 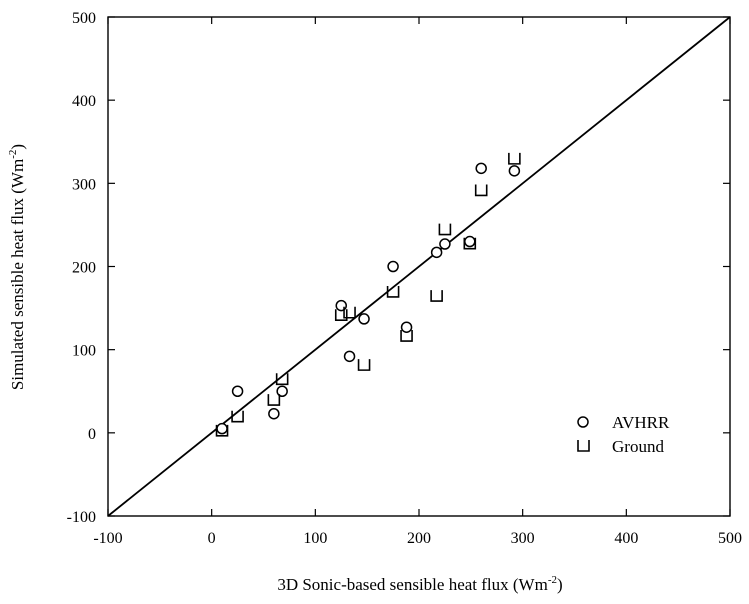 I want to click on x-tick-label: 0, so click(x=212, y=538).